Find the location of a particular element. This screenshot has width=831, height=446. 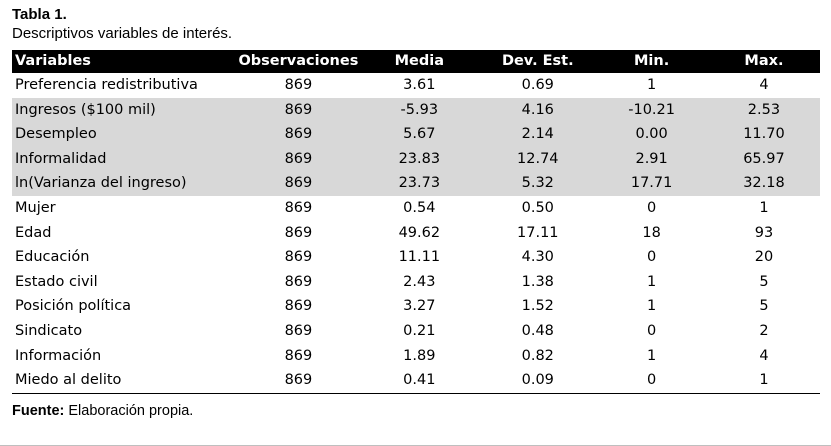

cell-max: 2 is located at coordinates (764, 330).